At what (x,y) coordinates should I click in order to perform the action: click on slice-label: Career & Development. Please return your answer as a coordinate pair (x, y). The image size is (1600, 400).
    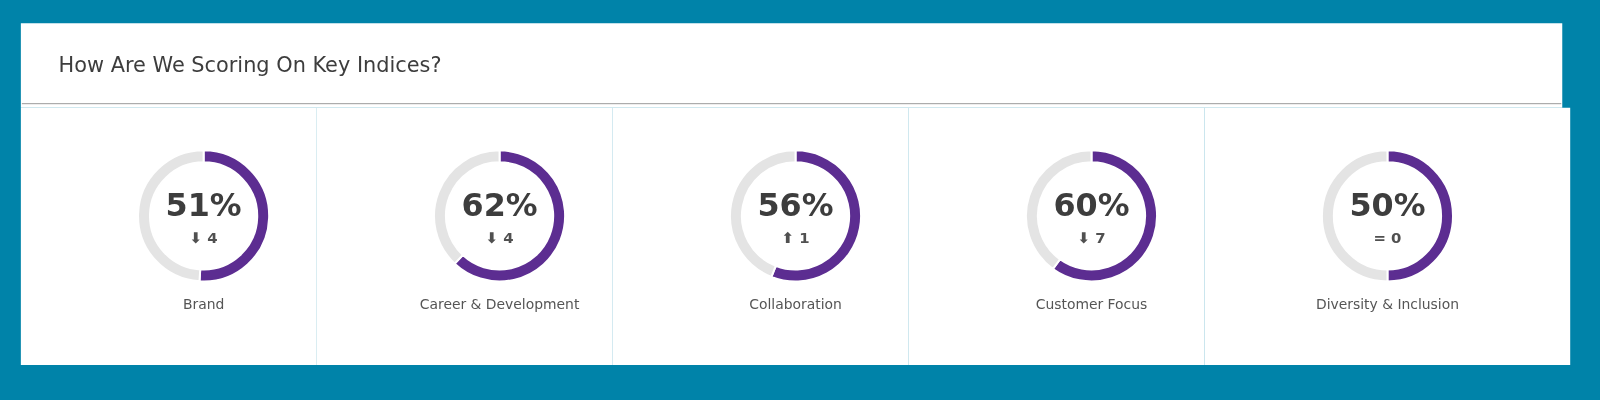
    Looking at the image, I should click on (499, 304).